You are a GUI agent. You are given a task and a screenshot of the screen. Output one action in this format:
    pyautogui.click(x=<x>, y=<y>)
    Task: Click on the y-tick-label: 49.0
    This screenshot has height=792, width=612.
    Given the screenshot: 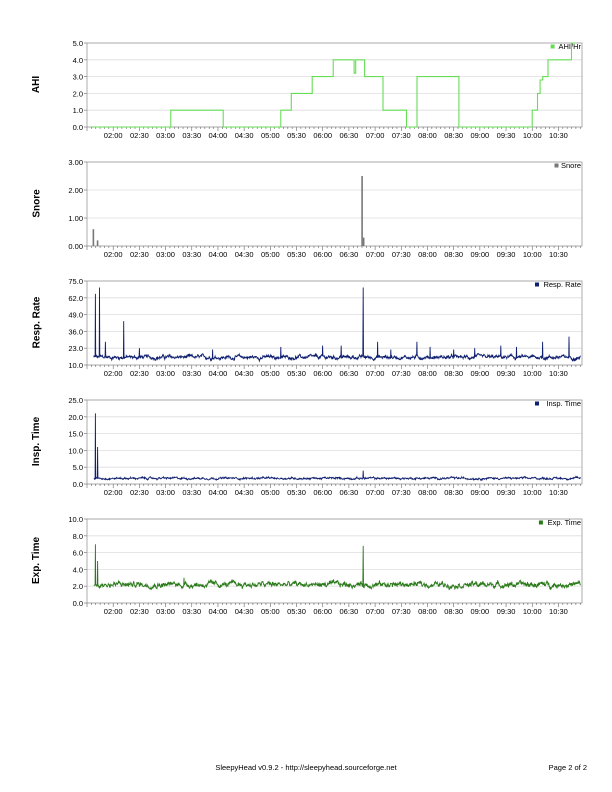 What is the action you would take?
    pyautogui.click(x=75, y=315)
    